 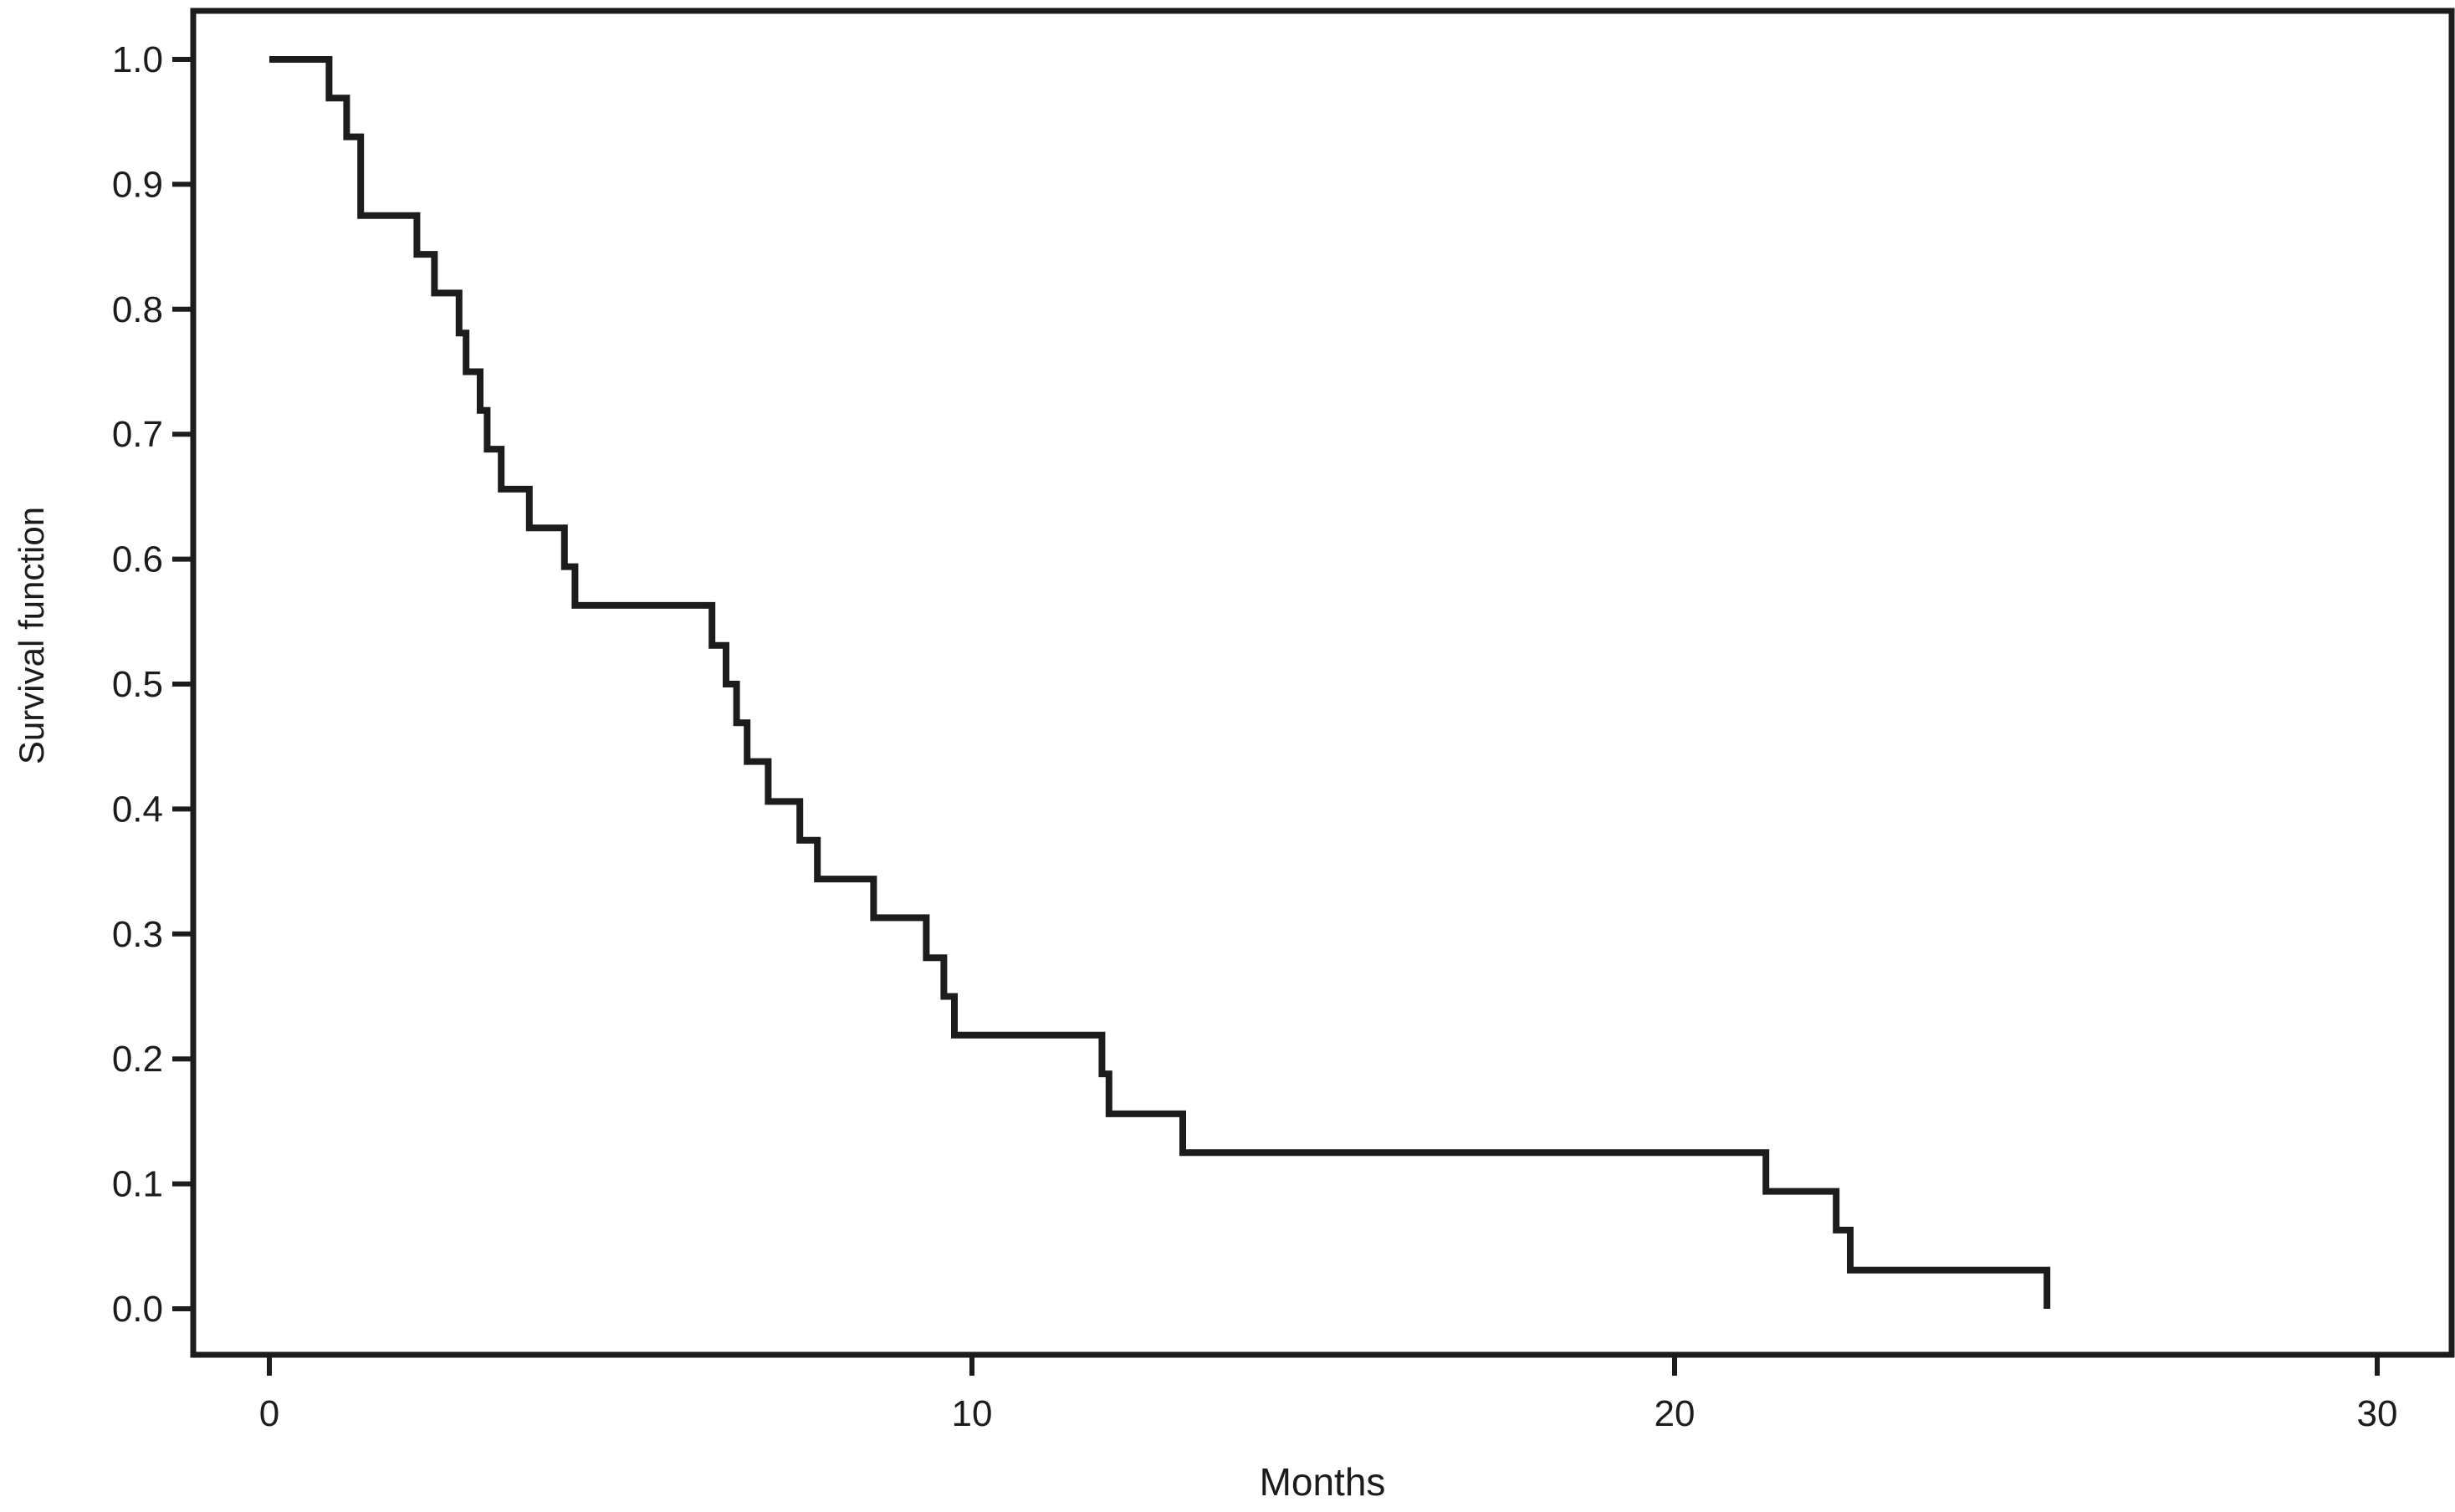 I want to click on y-tick-label: 0.5, so click(x=137, y=684).